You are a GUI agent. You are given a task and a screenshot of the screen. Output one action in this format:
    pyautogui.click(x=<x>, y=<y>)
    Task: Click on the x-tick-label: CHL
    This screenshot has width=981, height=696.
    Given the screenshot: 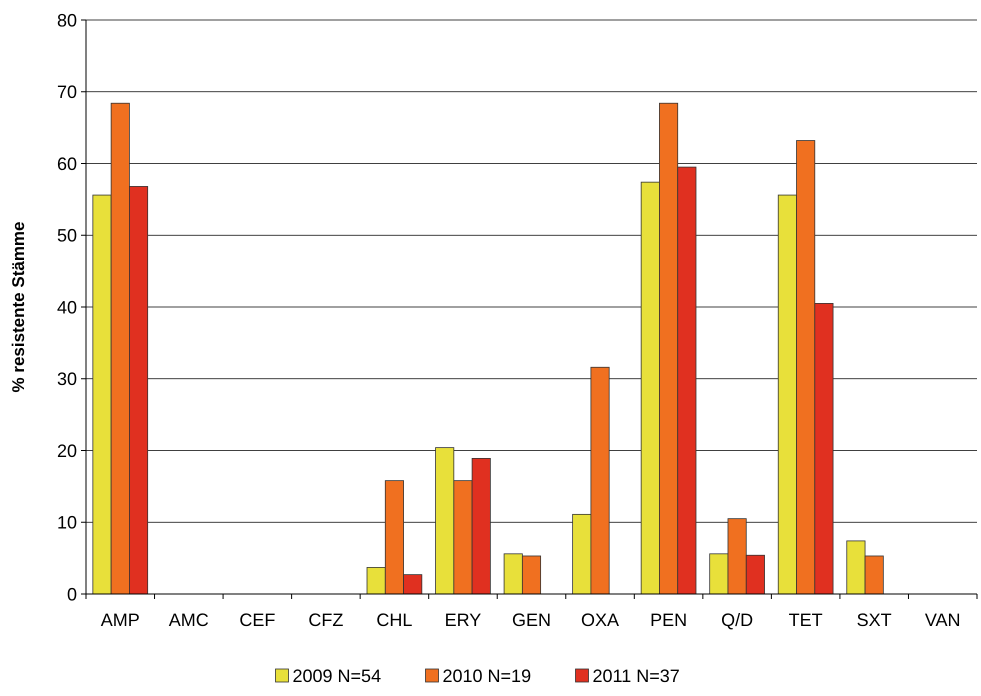 What is the action you would take?
    pyautogui.click(x=394, y=620)
    